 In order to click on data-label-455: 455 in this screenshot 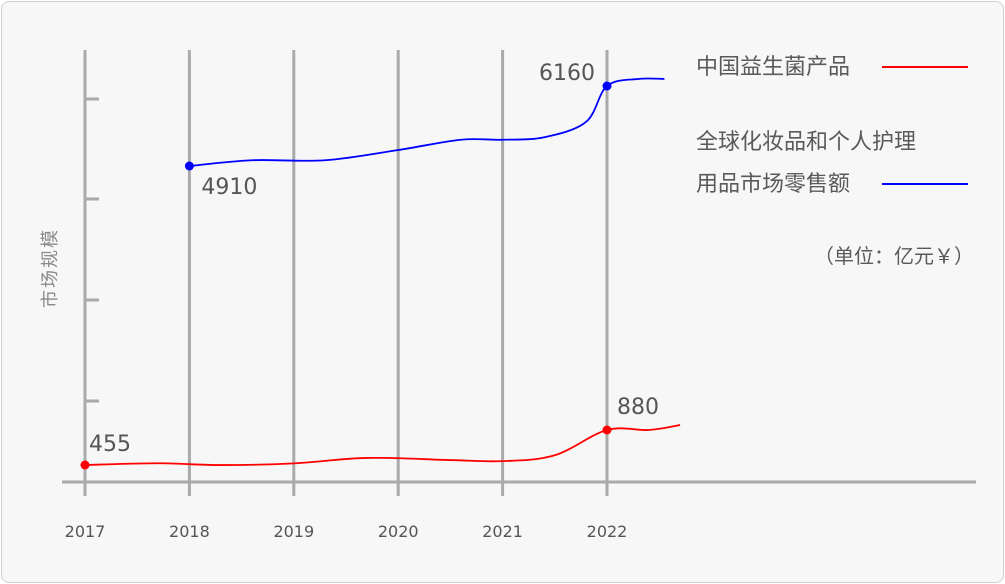, I will do `click(110, 444)`.